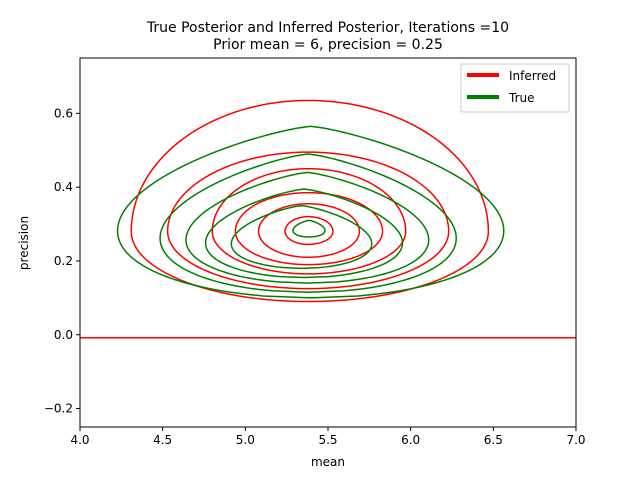 The height and width of the screenshot is (480, 640). Describe the element at coordinates (575, 440) in the screenshot. I see `x-tick-label: 7.0` at that location.